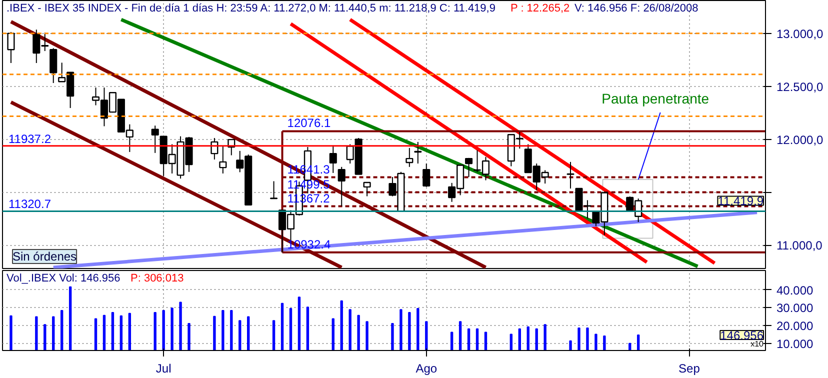 Image resolution: width=828 pixels, height=378 pixels. I want to click on y-tick-label: 12.500,0, so click(800, 87).